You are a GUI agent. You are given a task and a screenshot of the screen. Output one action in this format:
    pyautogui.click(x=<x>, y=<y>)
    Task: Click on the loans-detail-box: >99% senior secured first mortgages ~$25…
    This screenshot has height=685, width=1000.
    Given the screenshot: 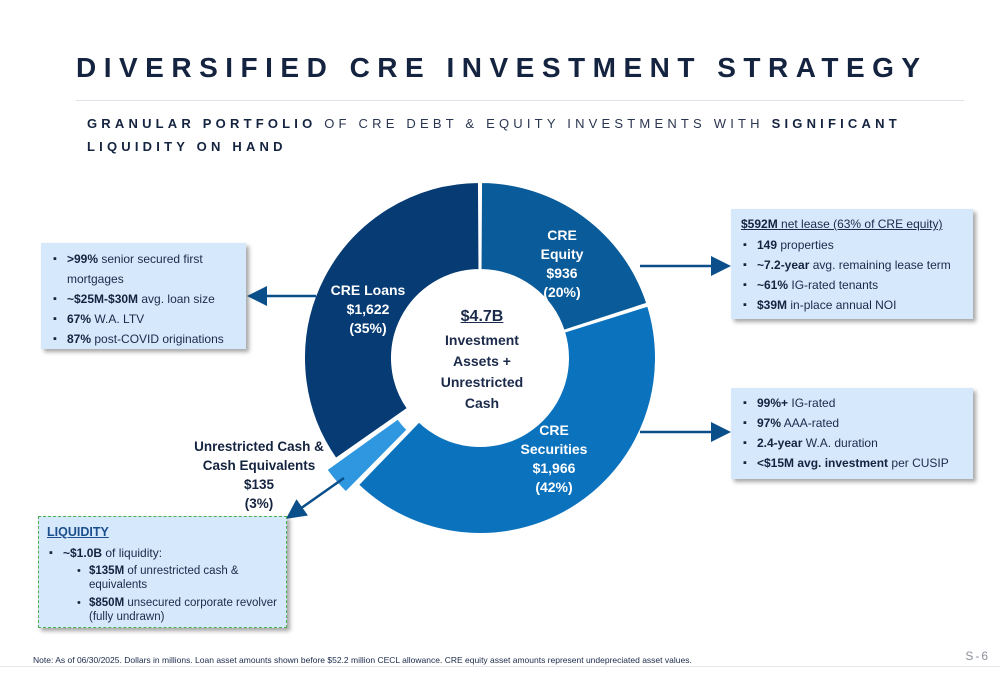 What is the action you would take?
    pyautogui.click(x=143, y=296)
    